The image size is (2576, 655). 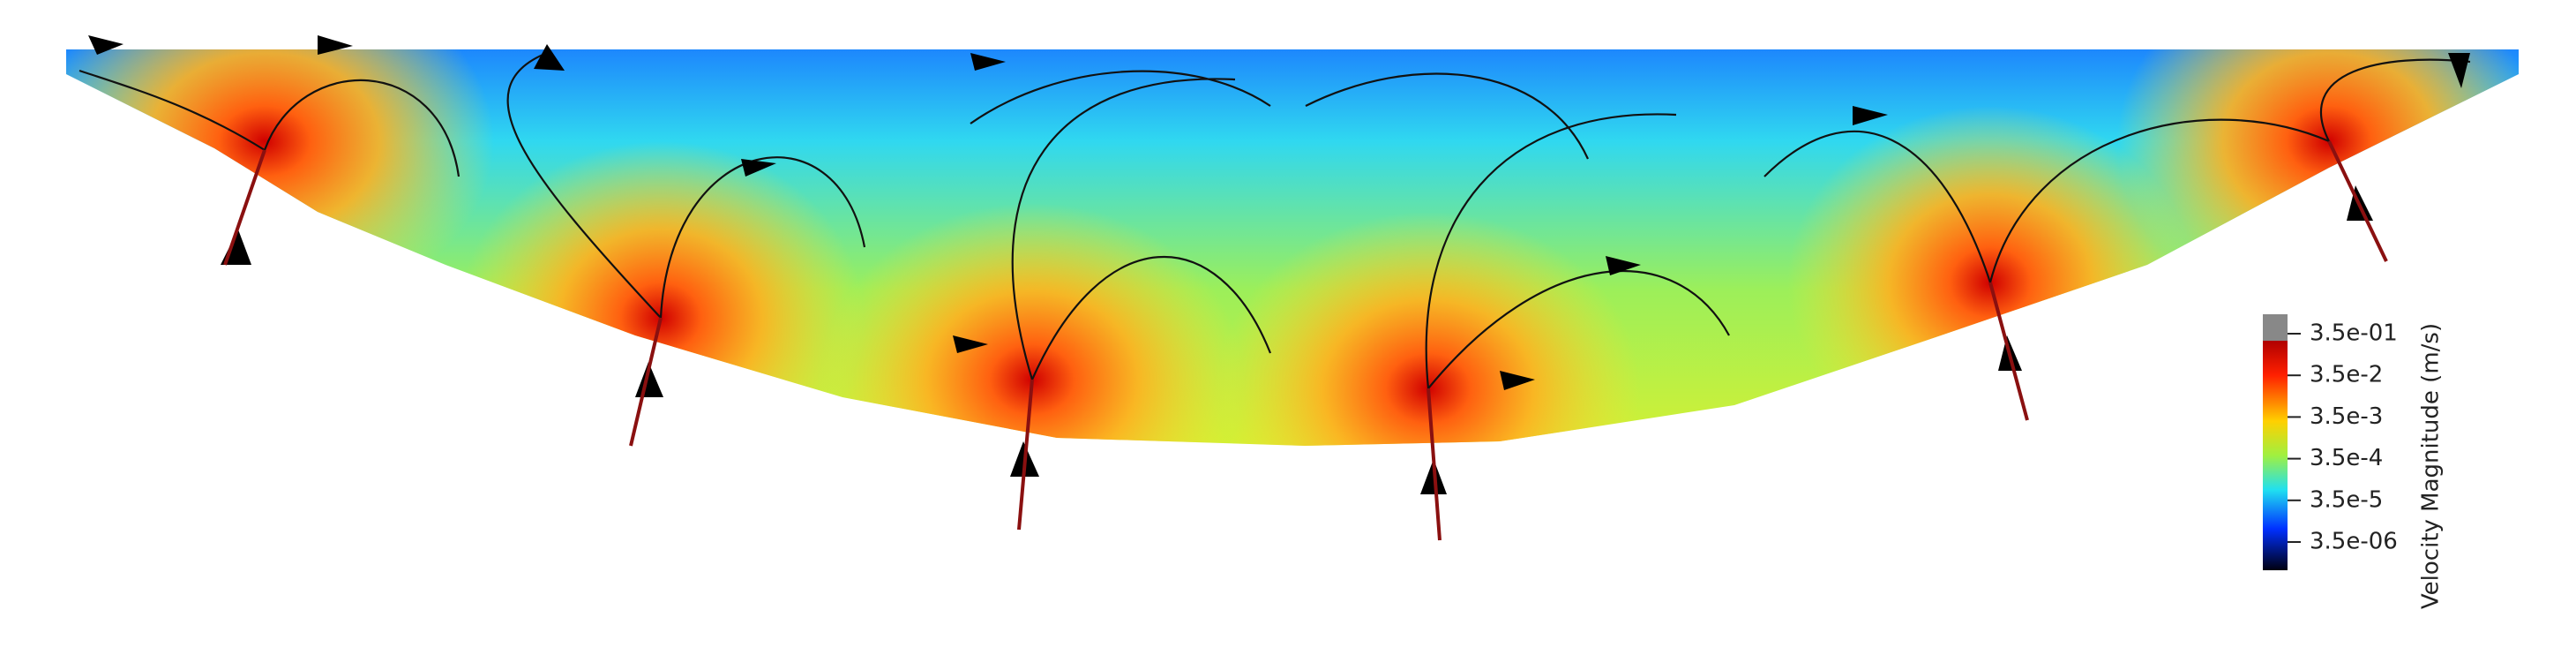 What do you see at coordinates (2347, 499) in the screenshot?
I see `colorbar-label: 3.5e-5` at bounding box center [2347, 499].